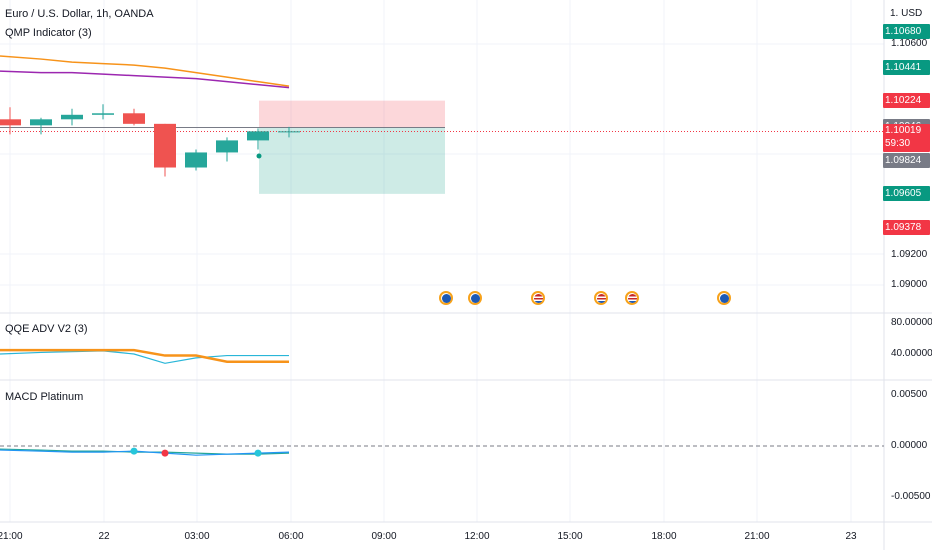  I want to click on qqe-tick-label: 40.00000, so click(911, 353).